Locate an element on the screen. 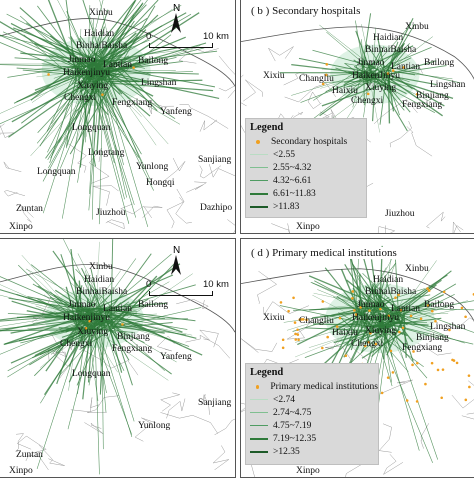 The image size is (474, 478). legend-class-label: 6.61~11.83 is located at coordinates (294, 194).